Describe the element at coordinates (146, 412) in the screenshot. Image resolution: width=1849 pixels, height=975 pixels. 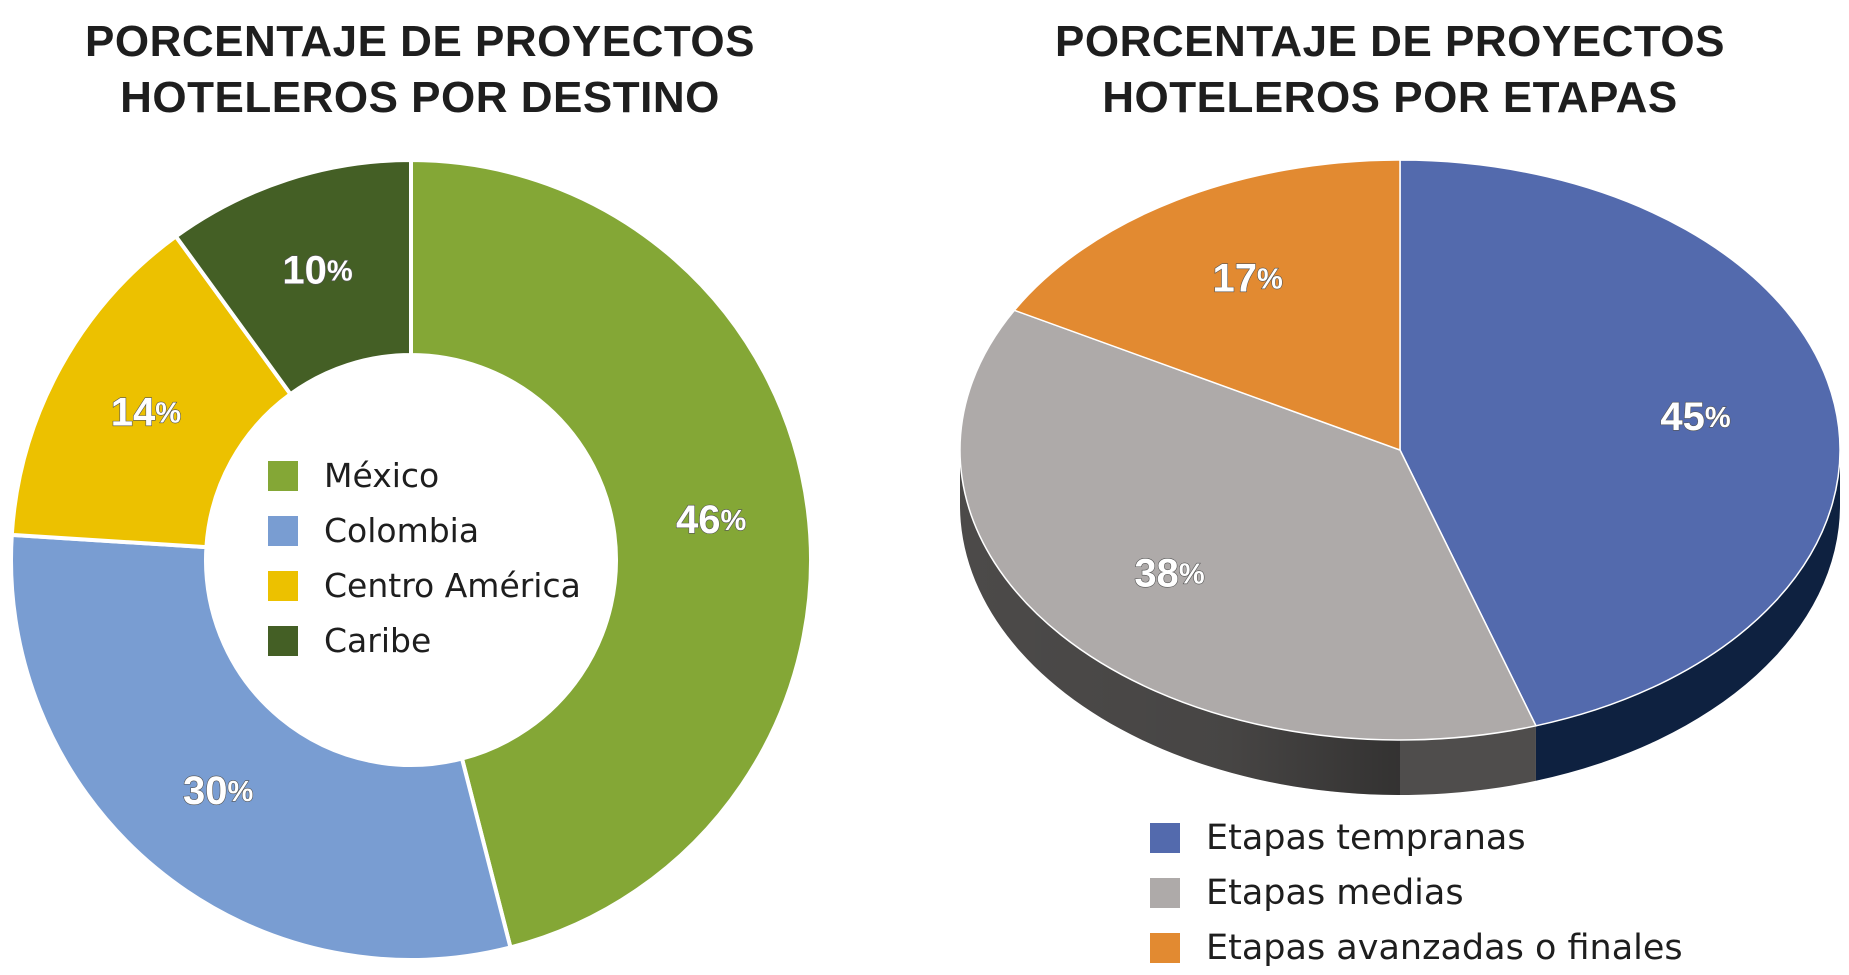
I see `donut-label-centro-america: 14%` at that location.